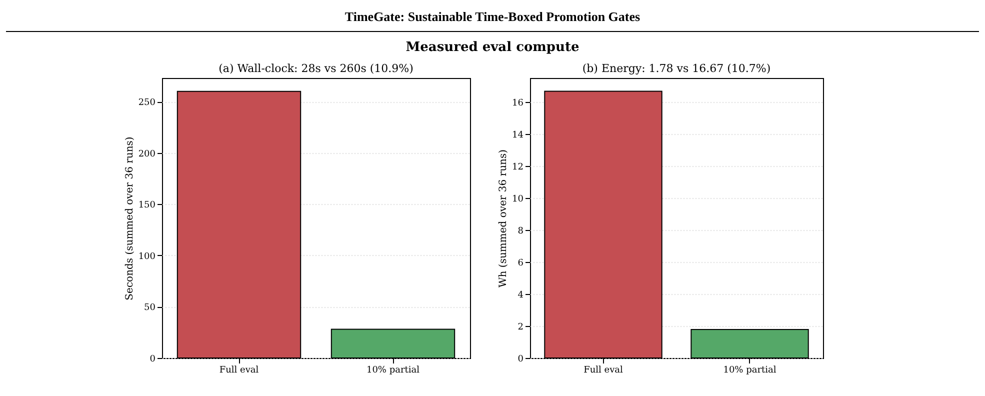 This screenshot has width=985, height=396. Describe the element at coordinates (521, 295) in the screenshot. I see `y-tick-label: 4` at that location.